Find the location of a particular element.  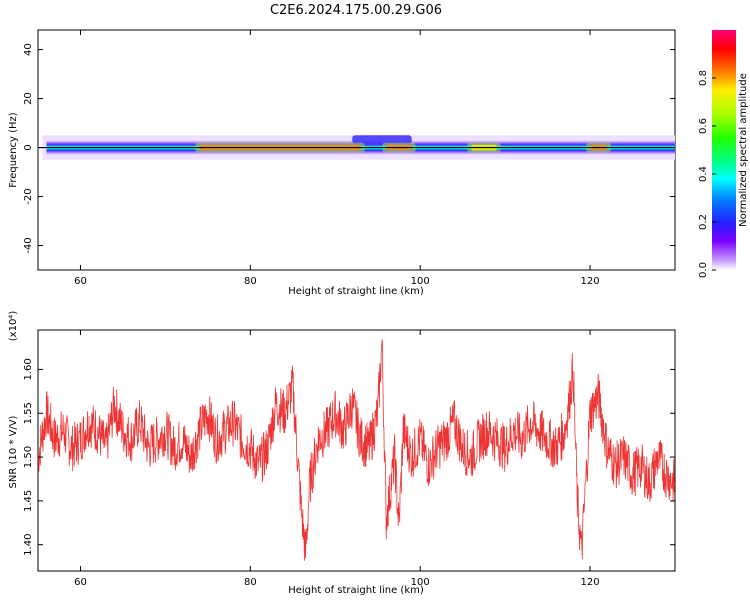

chart-title: C2E6.2024.175.00.29.G06 is located at coordinates (356, 10).